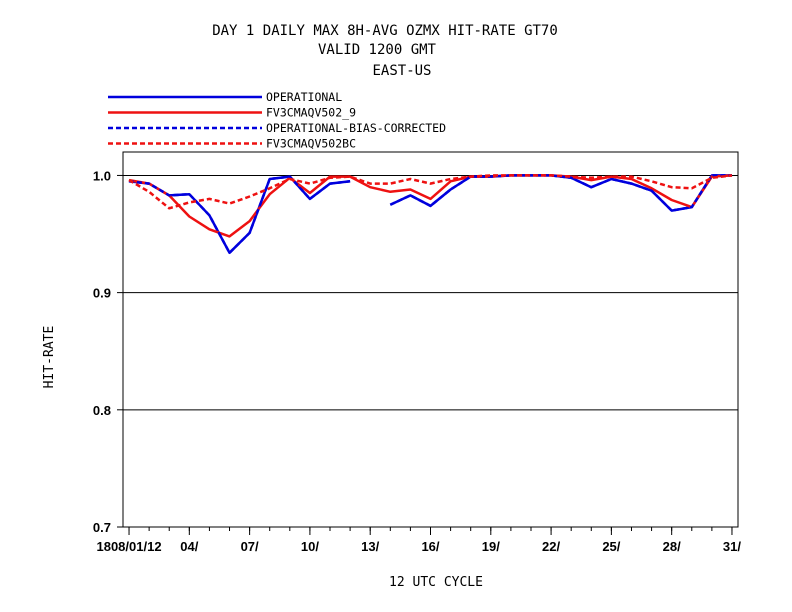 The width and height of the screenshot is (792, 612). What do you see at coordinates (102, 293) in the screenshot?
I see `y-tick-label: 0.9` at bounding box center [102, 293].